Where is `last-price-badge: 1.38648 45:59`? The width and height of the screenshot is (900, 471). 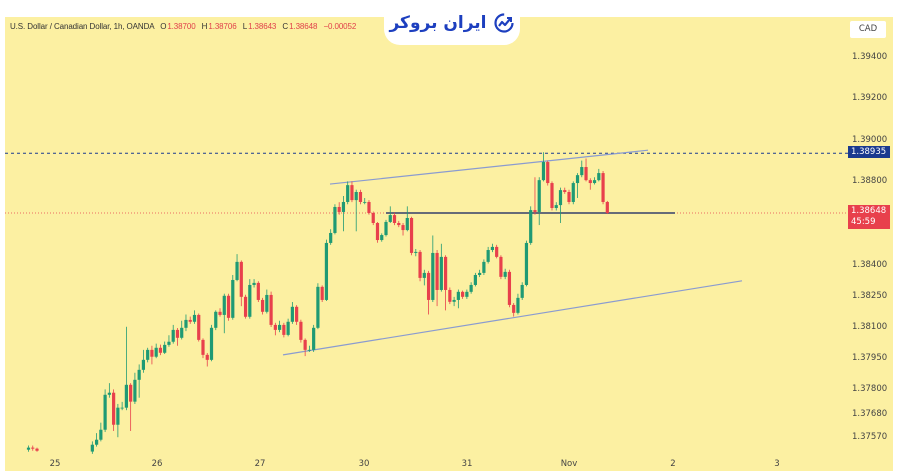 last-price-badge: 1.38648 45:59 is located at coordinates (869, 217).